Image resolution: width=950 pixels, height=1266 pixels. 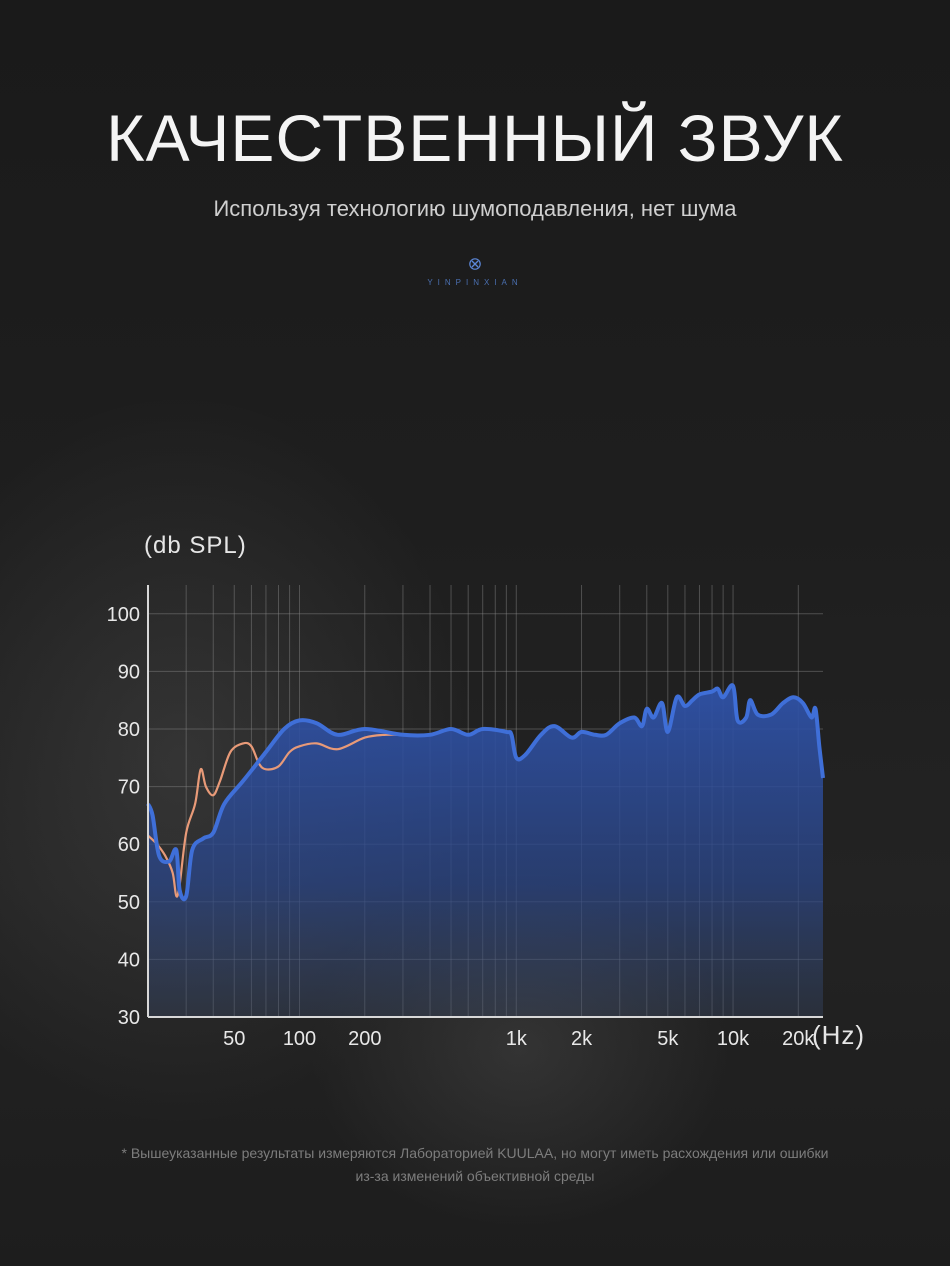 What do you see at coordinates (129, 960) in the screenshot?
I see `y-tick-label: 40` at bounding box center [129, 960].